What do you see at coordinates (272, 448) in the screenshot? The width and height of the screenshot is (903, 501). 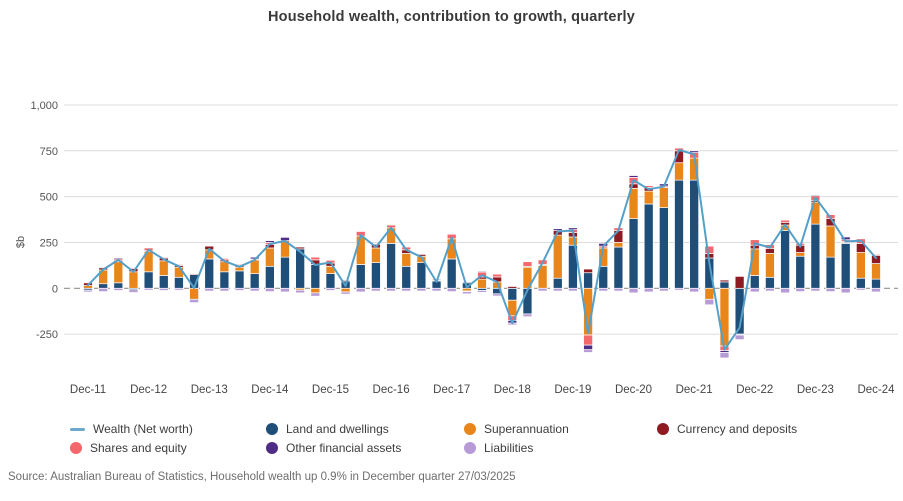 I see `other-financial-dot-icon` at bounding box center [272, 448].